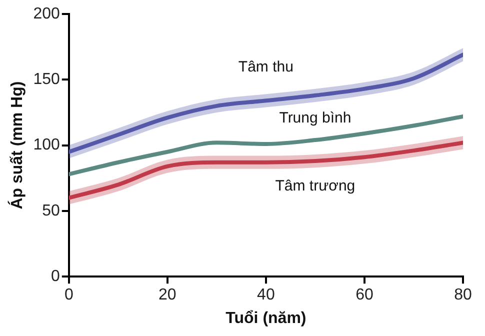 The height and width of the screenshot is (336, 485). Describe the element at coordinates (266, 67) in the screenshot. I see `series-label: Tâm thu` at that location.